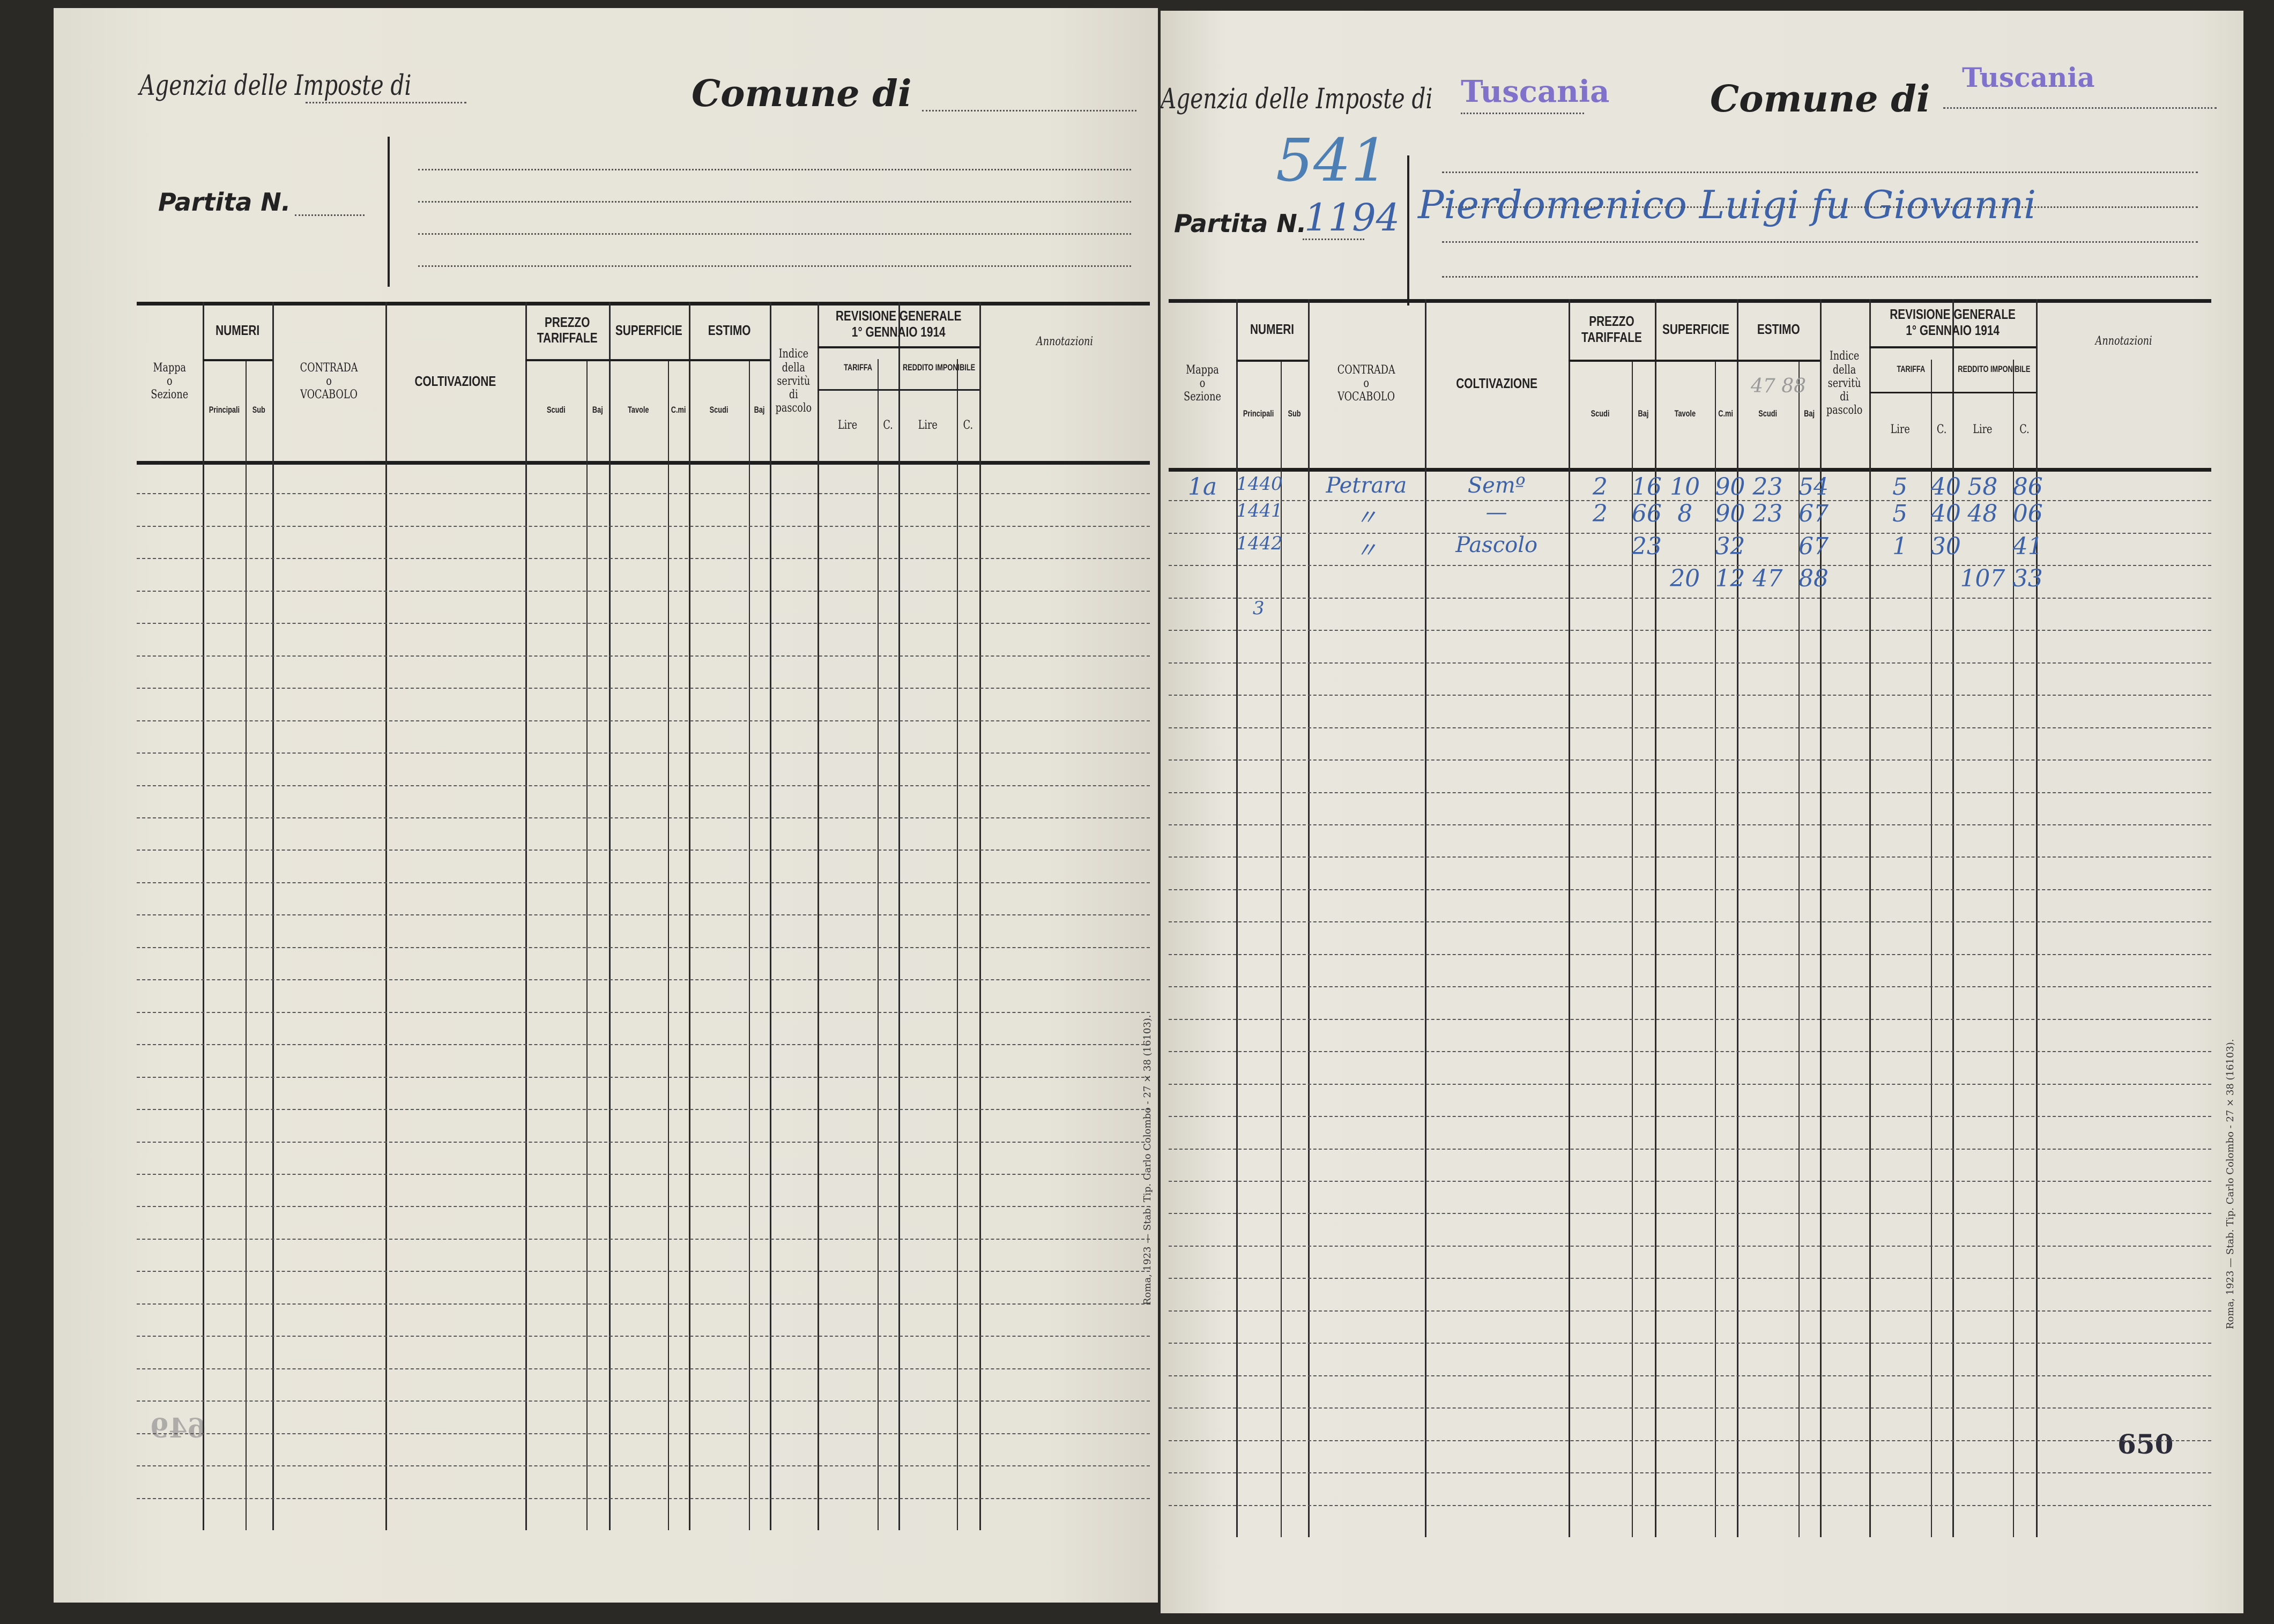 The image size is (2274, 1624). I want to click on ledger-cell-reddito_c: 41, so click(2027, 546).